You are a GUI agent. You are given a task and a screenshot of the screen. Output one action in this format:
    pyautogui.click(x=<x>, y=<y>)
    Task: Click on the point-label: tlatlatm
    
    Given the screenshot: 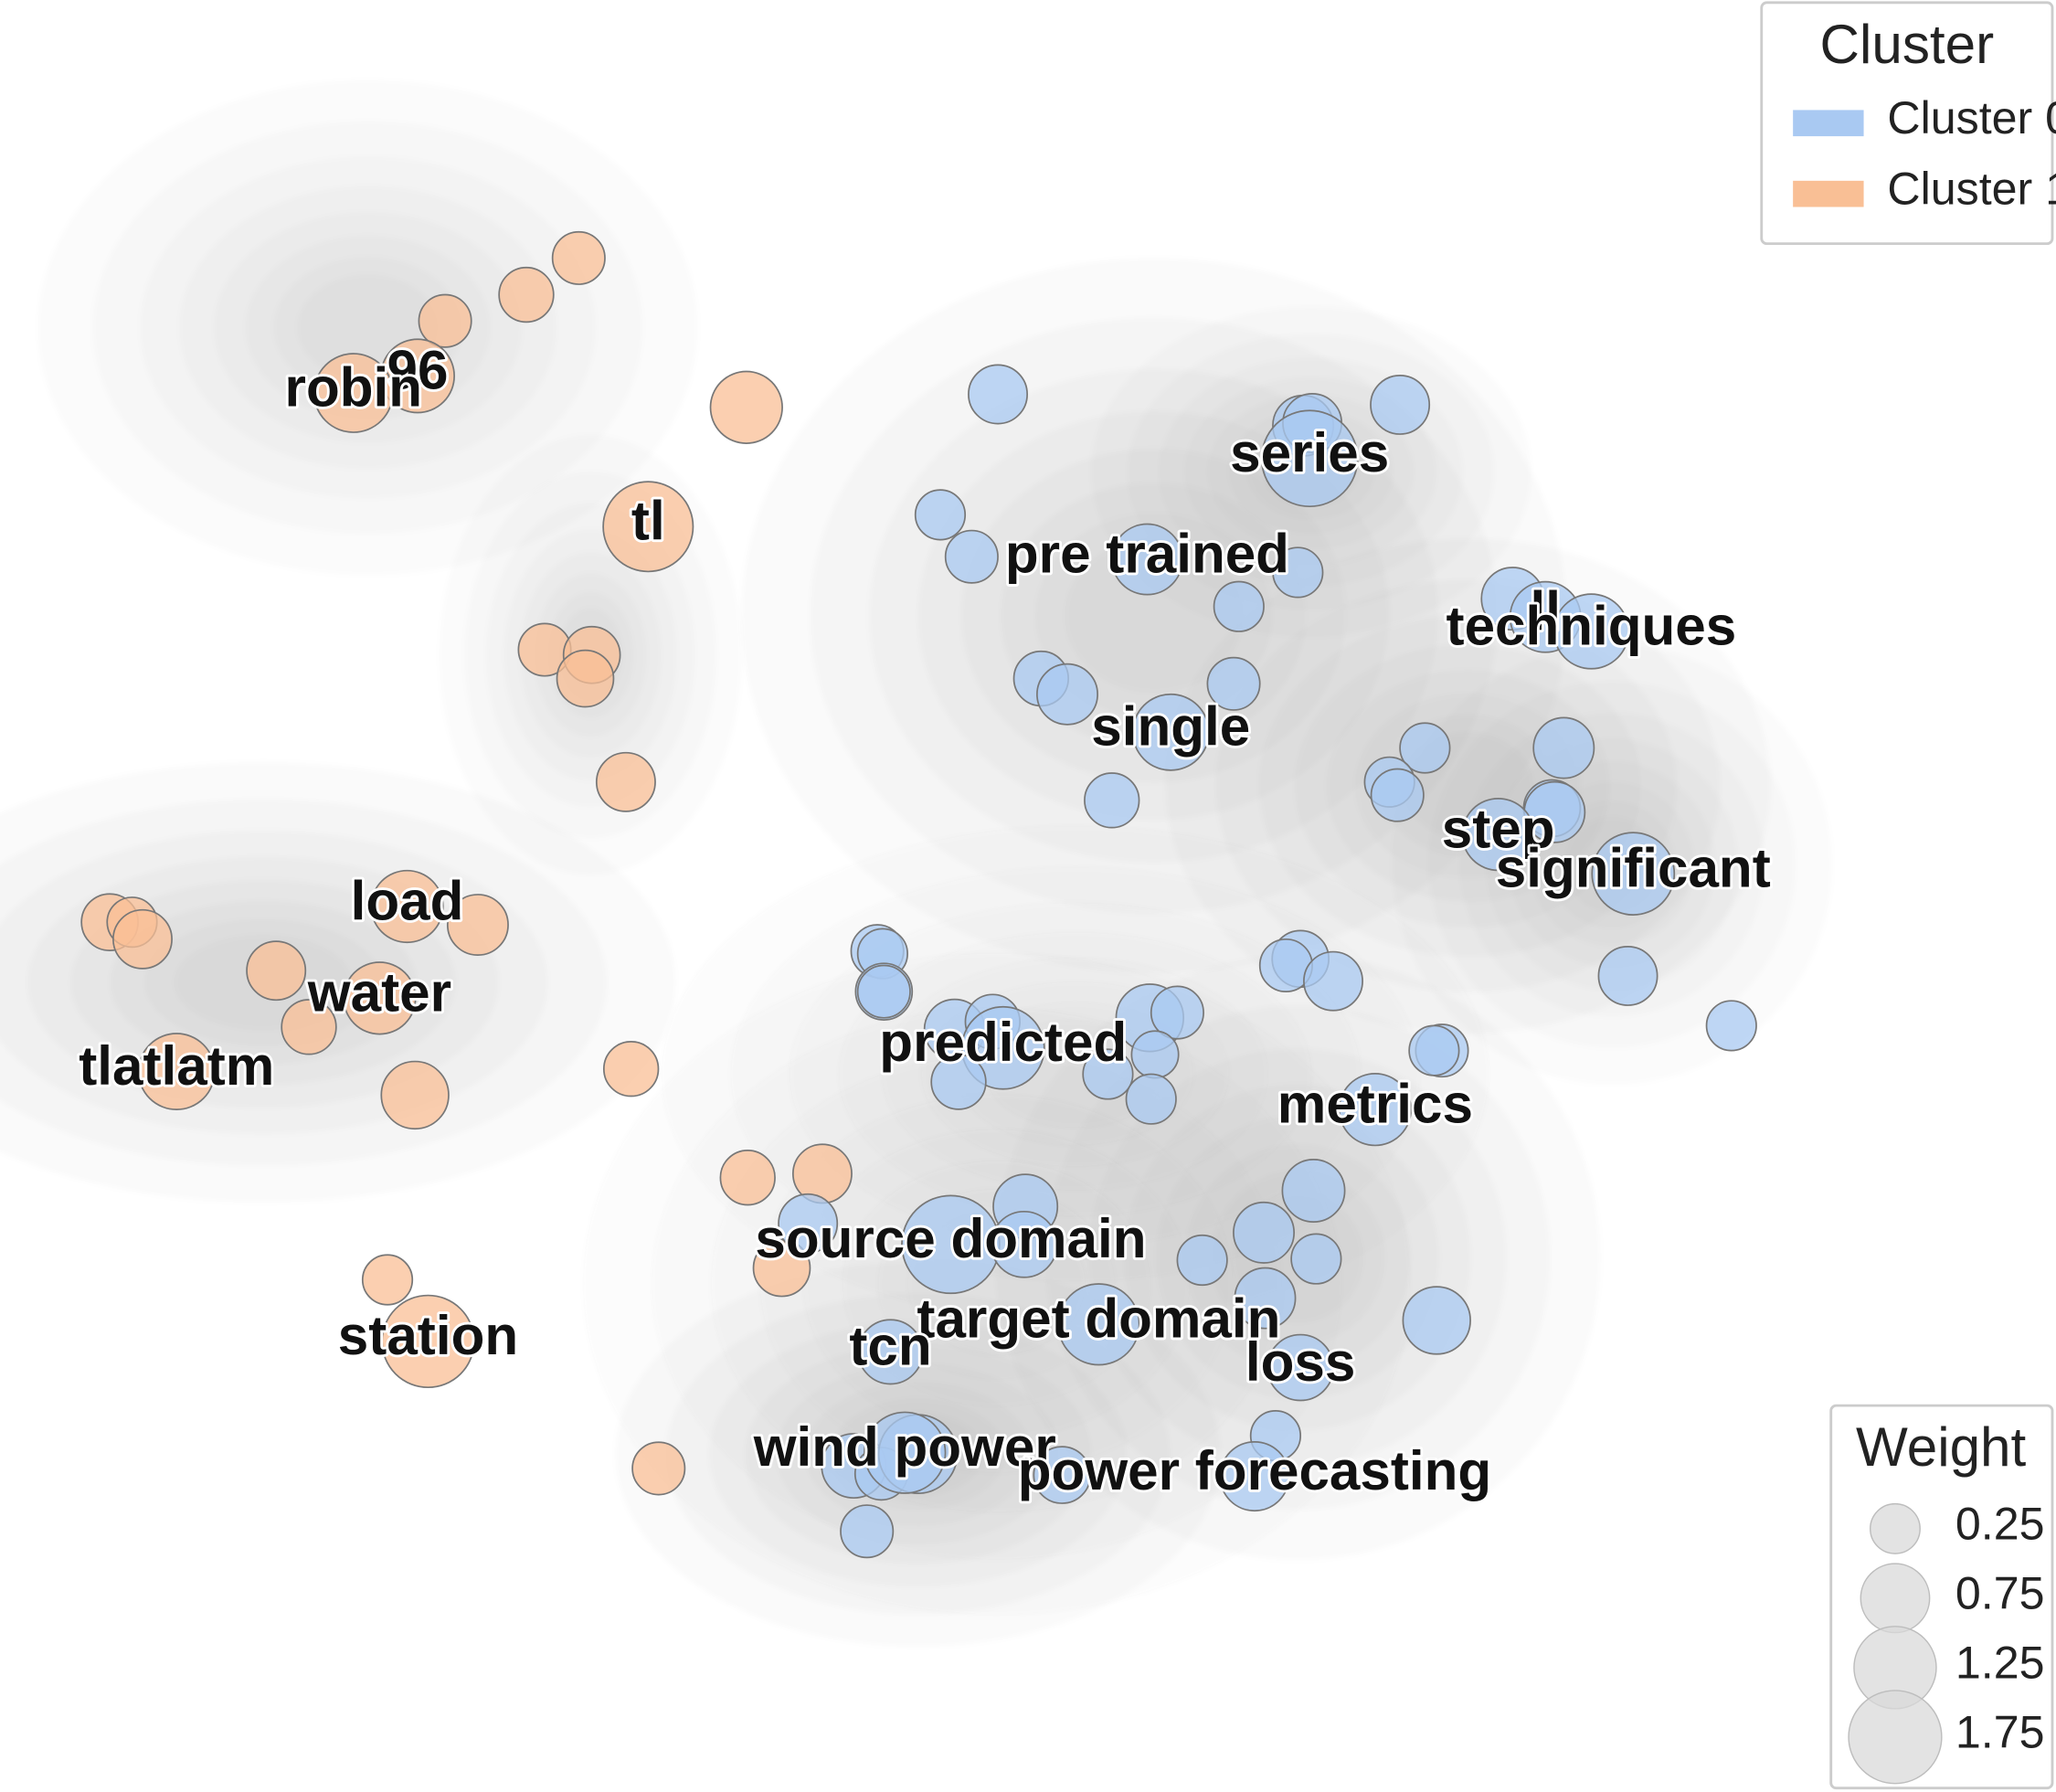 What is the action you would take?
    pyautogui.click(x=177, y=1066)
    